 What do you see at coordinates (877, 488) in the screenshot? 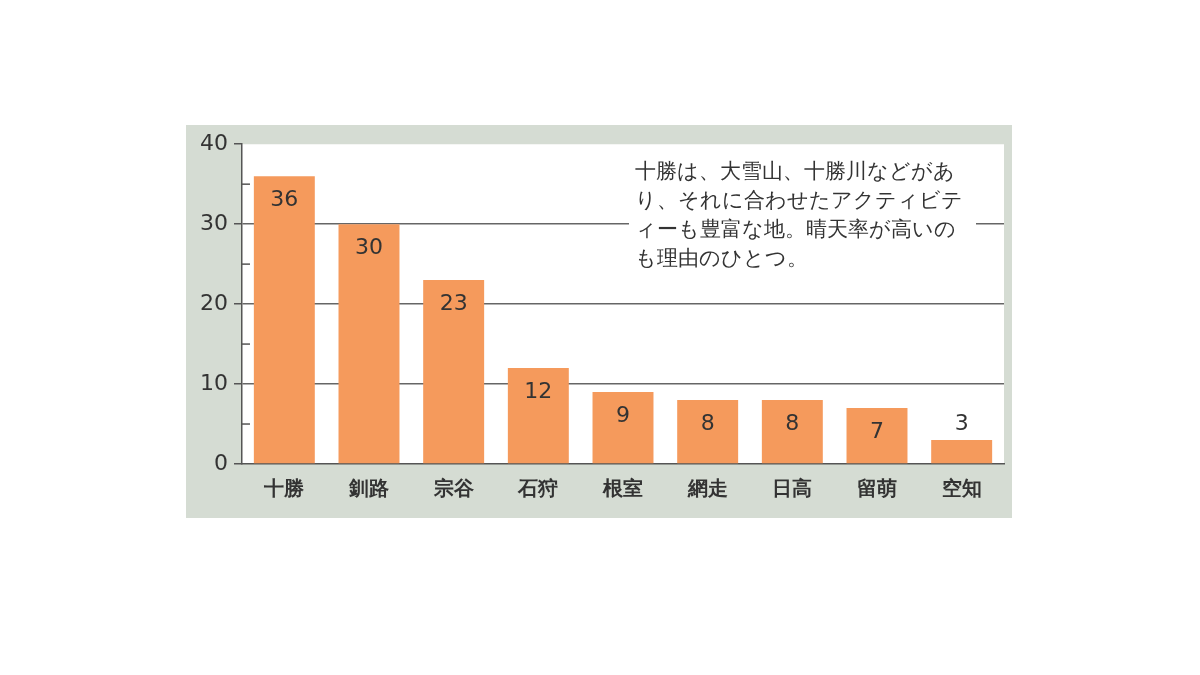
I see `x-tick-label: 留萌` at bounding box center [877, 488].